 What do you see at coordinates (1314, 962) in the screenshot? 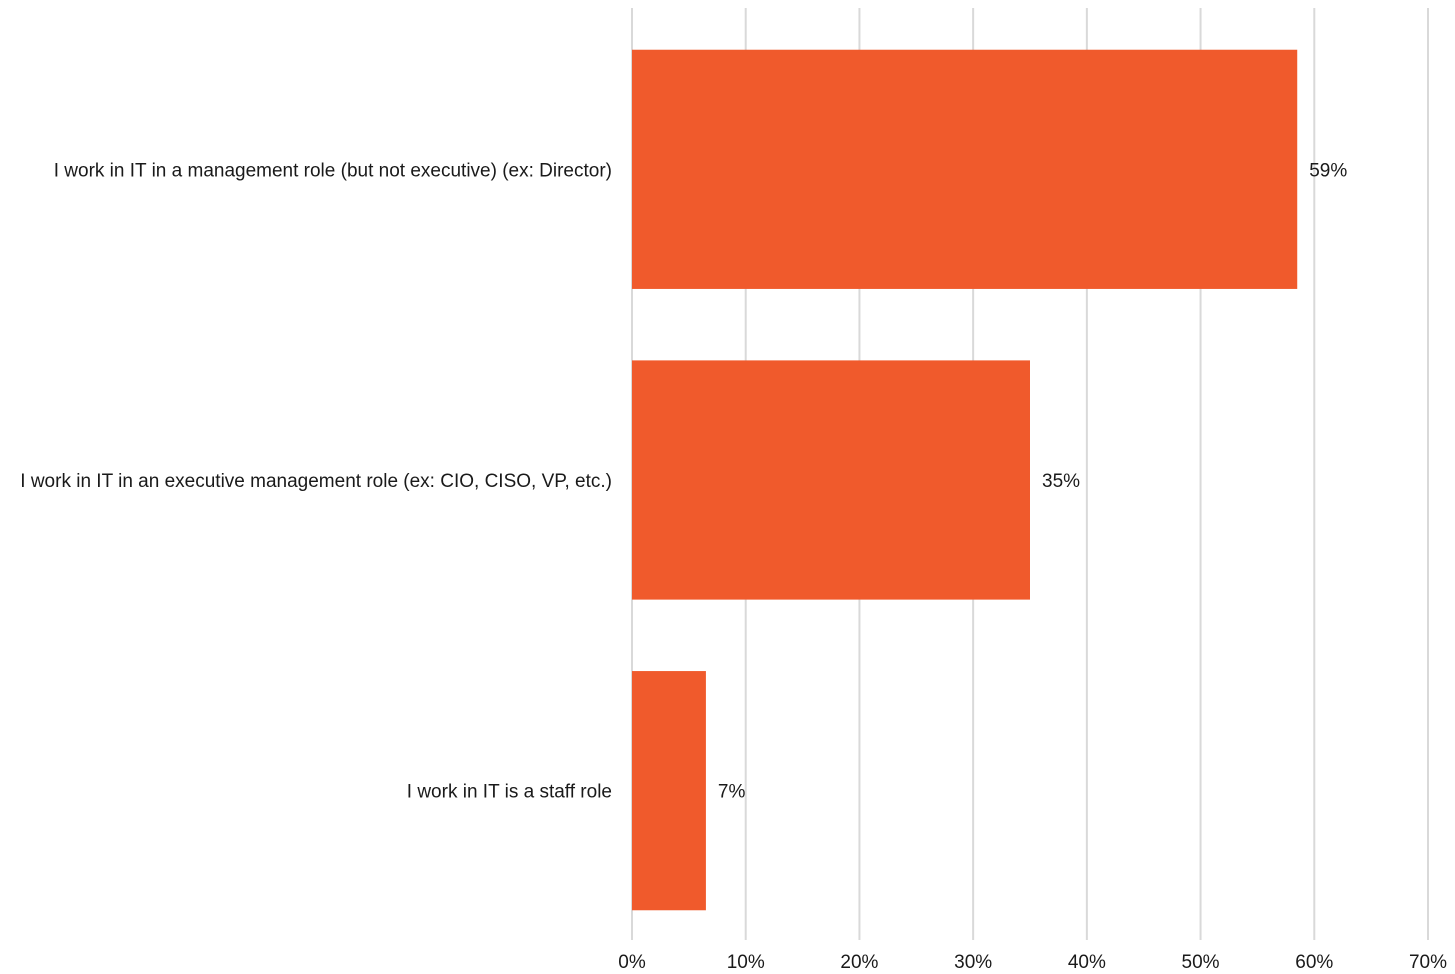
I see `x-tick-label: 60%` at bounding box center [1314, 962].